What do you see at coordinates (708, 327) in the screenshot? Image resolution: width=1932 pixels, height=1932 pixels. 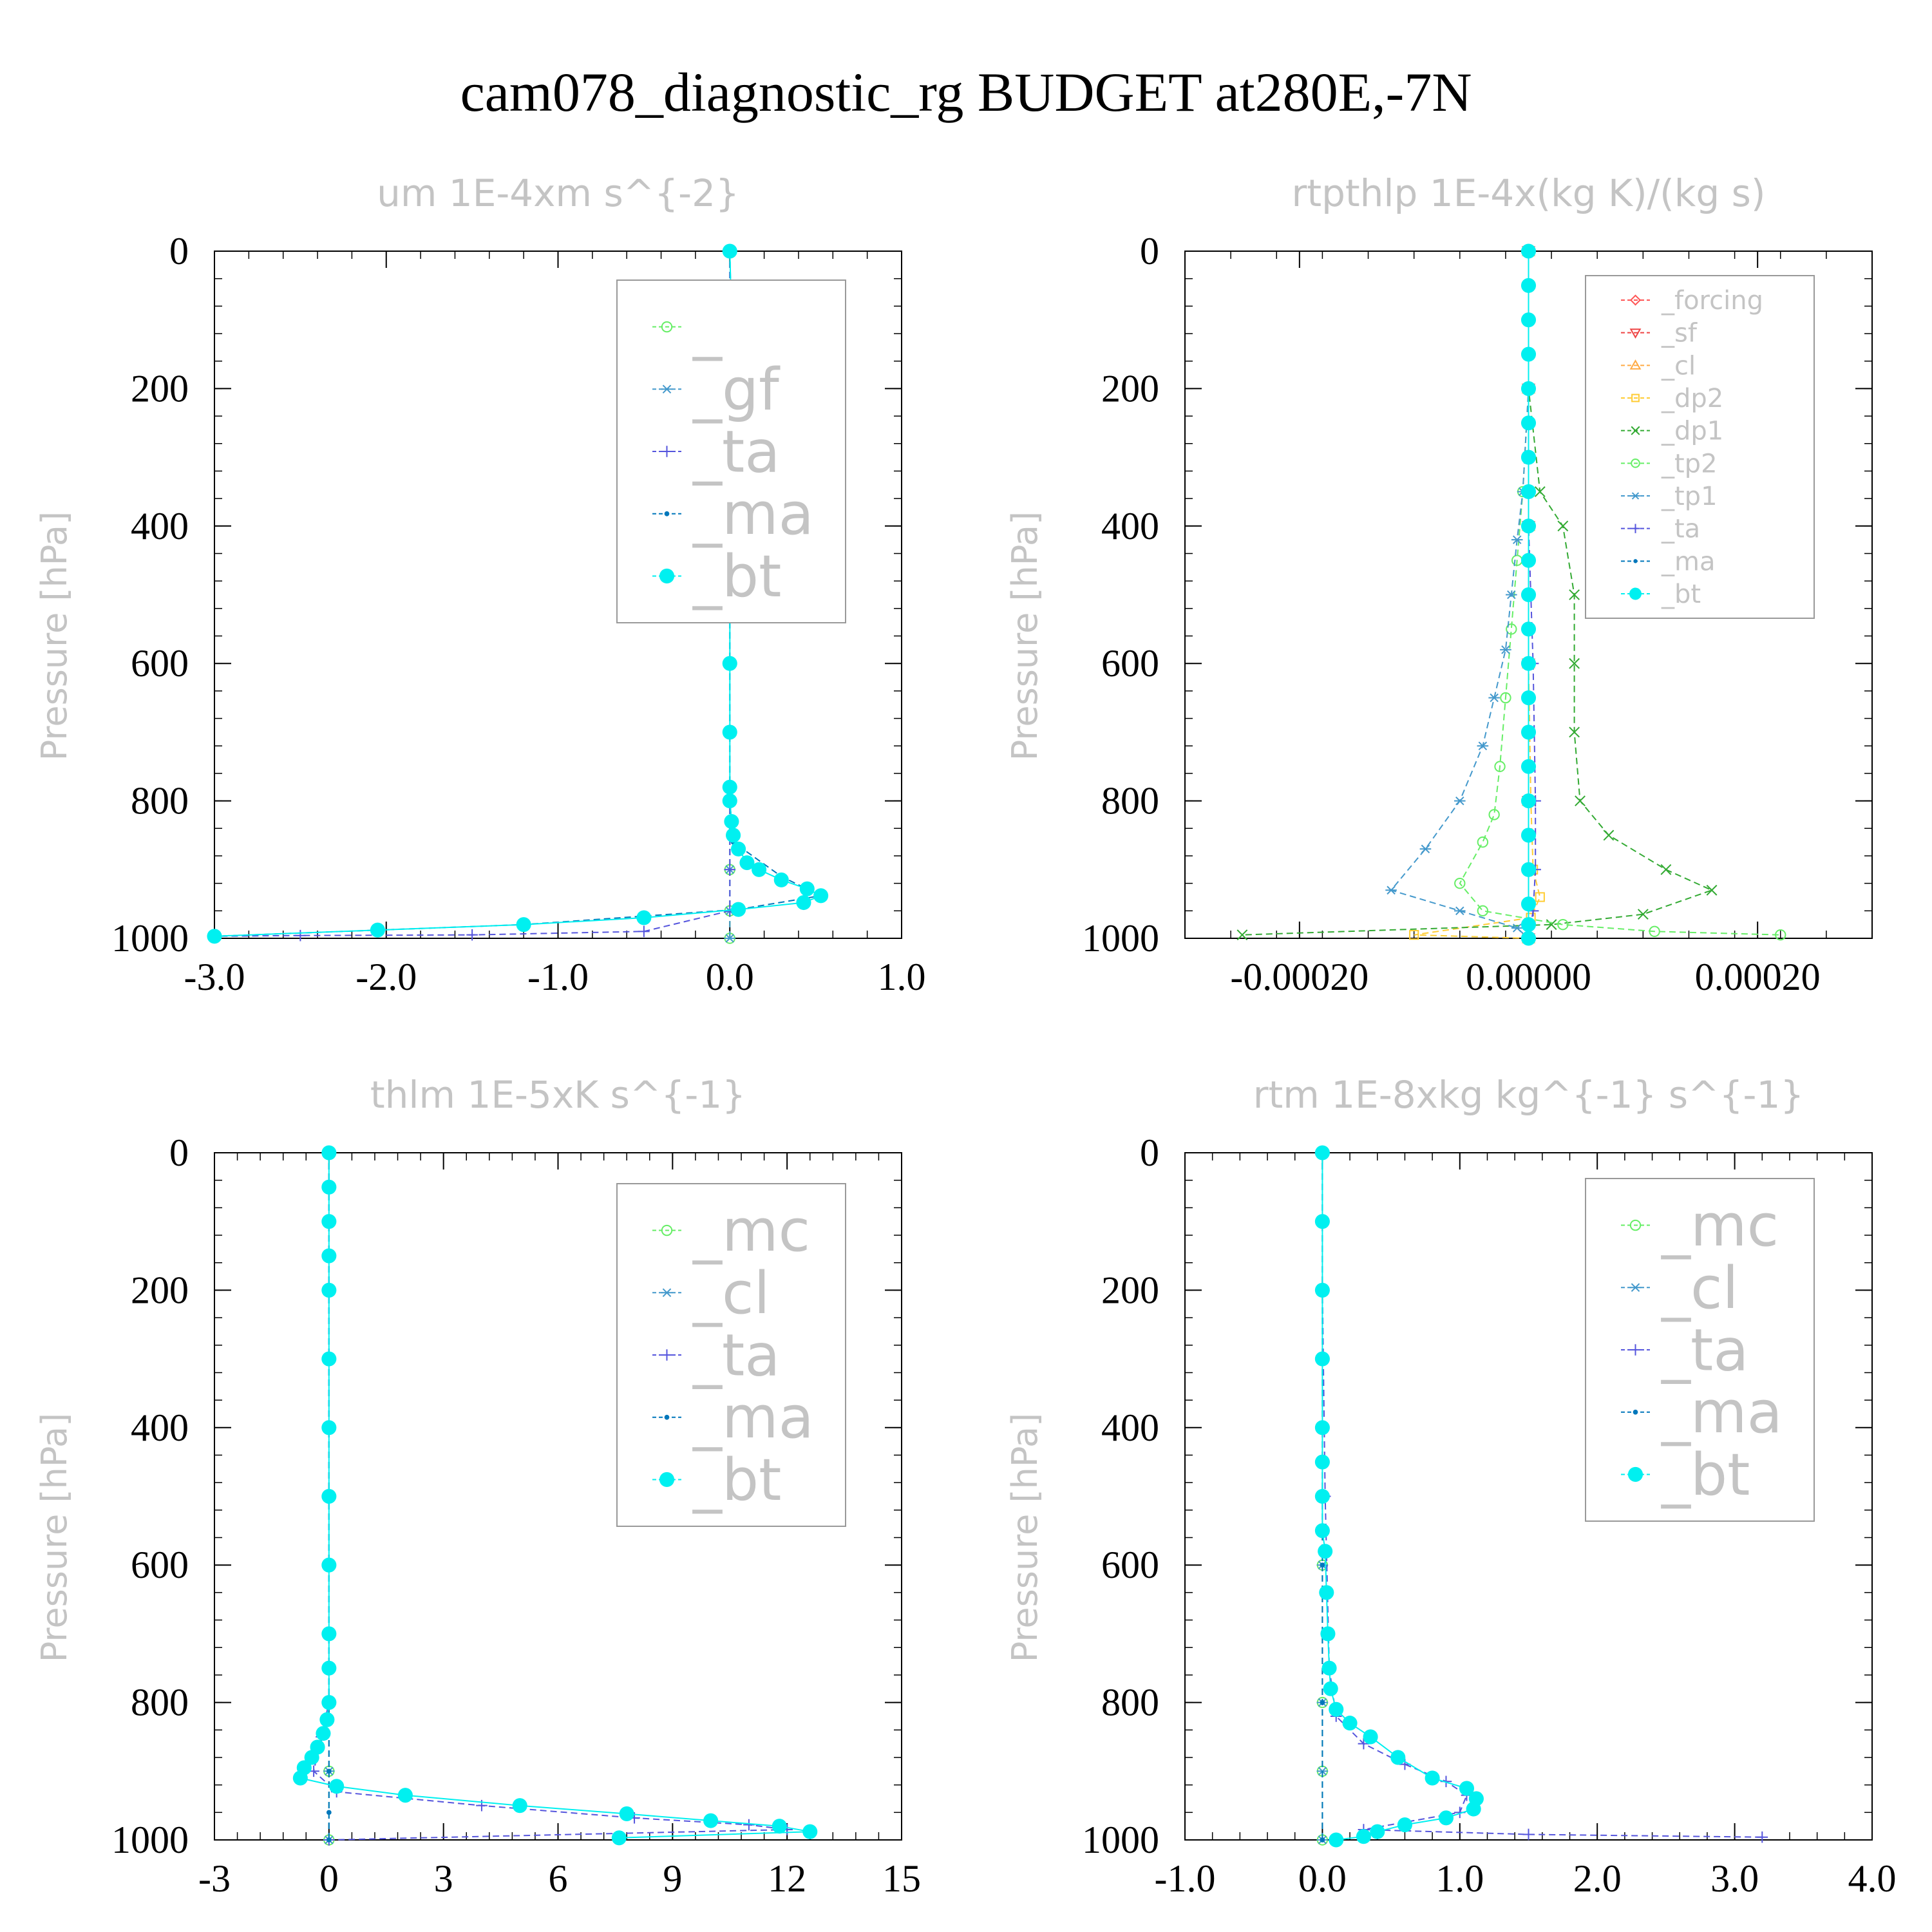 I see `legend-label: _` at bounding box center [708, 327].